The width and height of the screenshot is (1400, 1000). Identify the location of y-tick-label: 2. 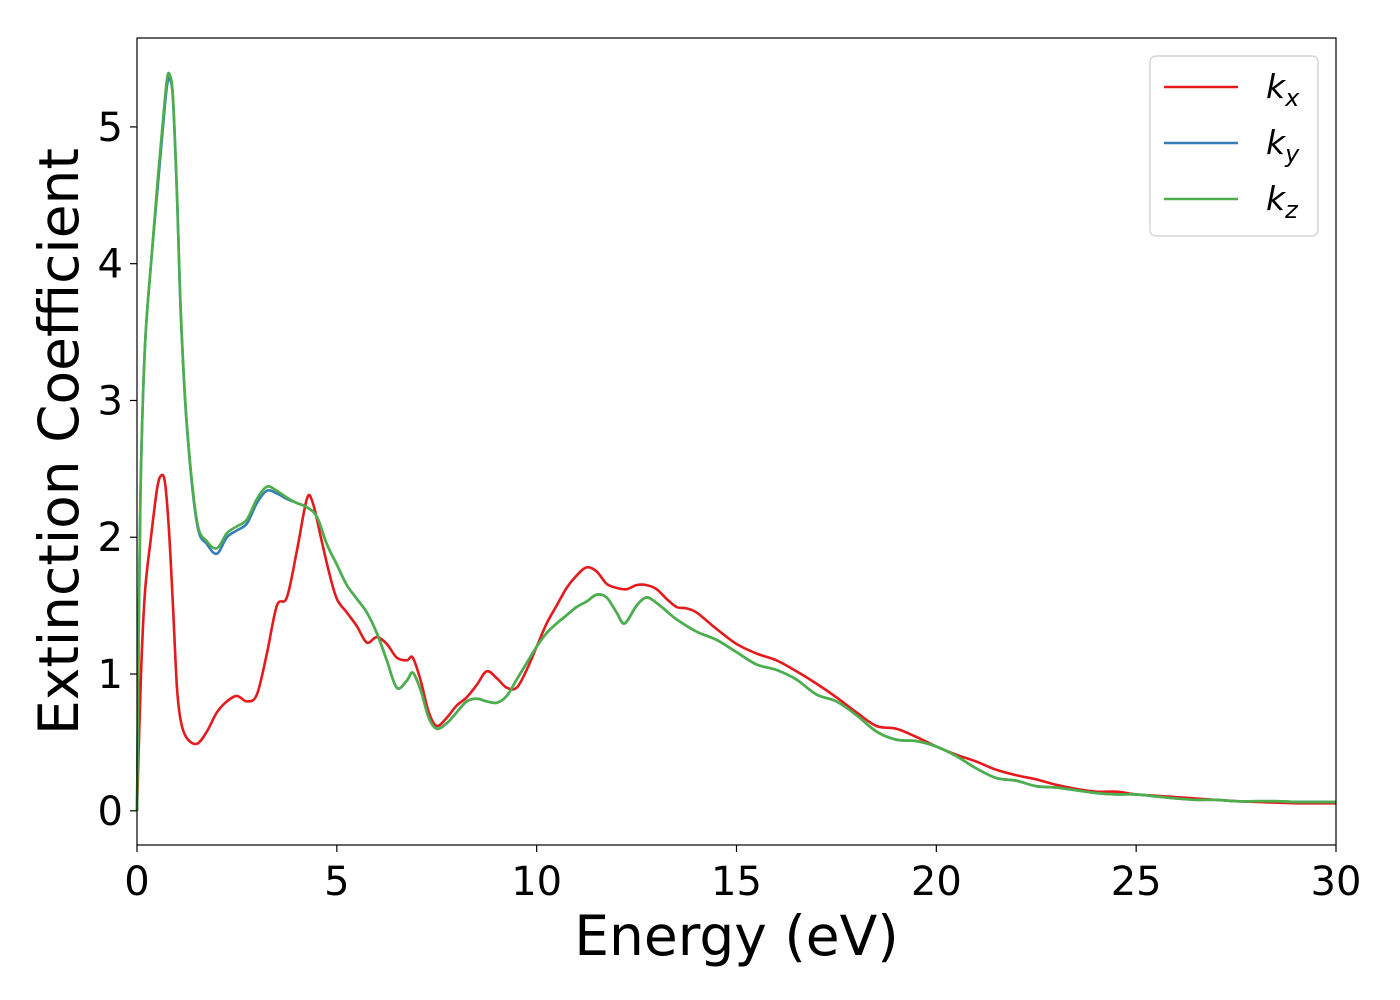
(110, 538).